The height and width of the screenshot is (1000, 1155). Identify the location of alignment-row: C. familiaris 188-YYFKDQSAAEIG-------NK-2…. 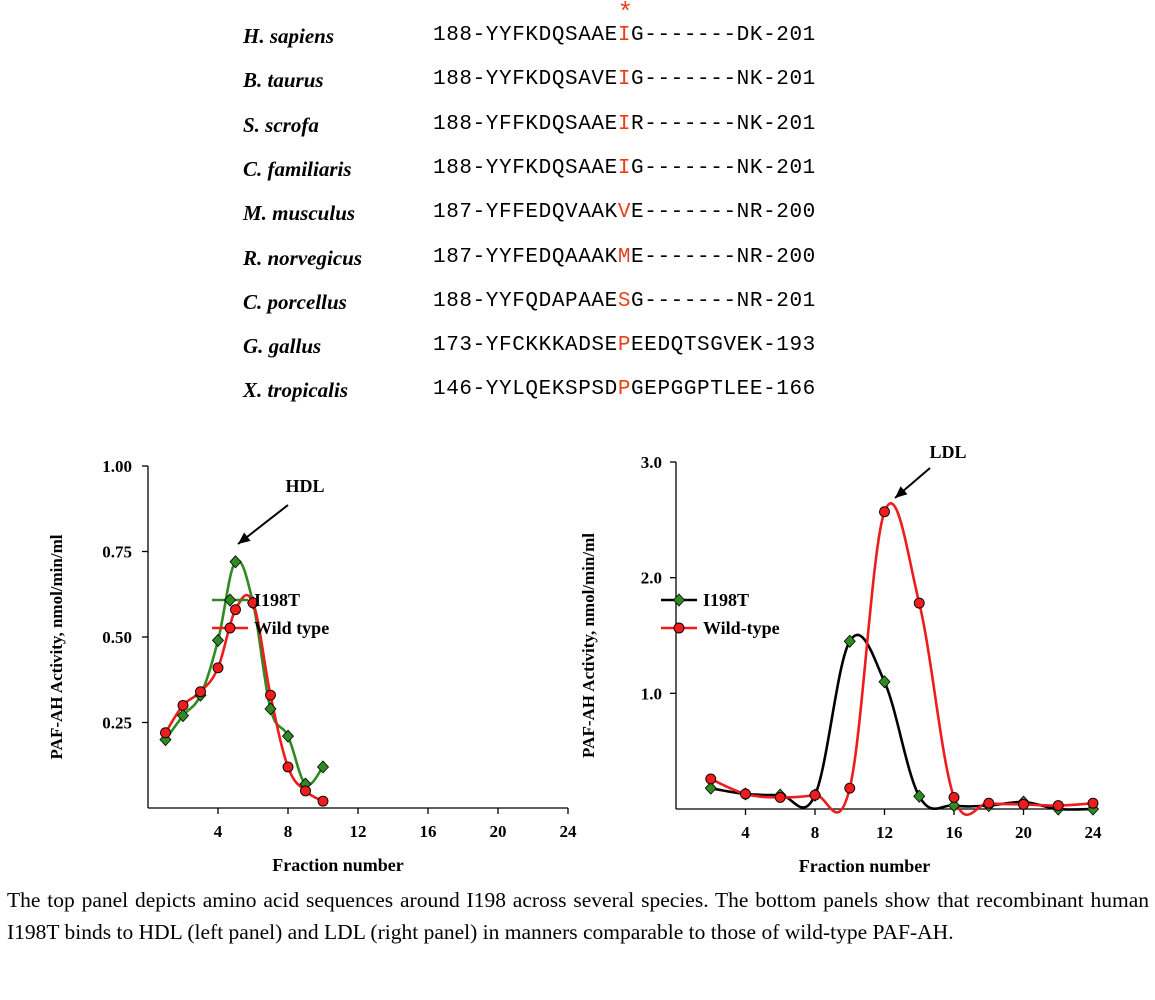
(577, 172).